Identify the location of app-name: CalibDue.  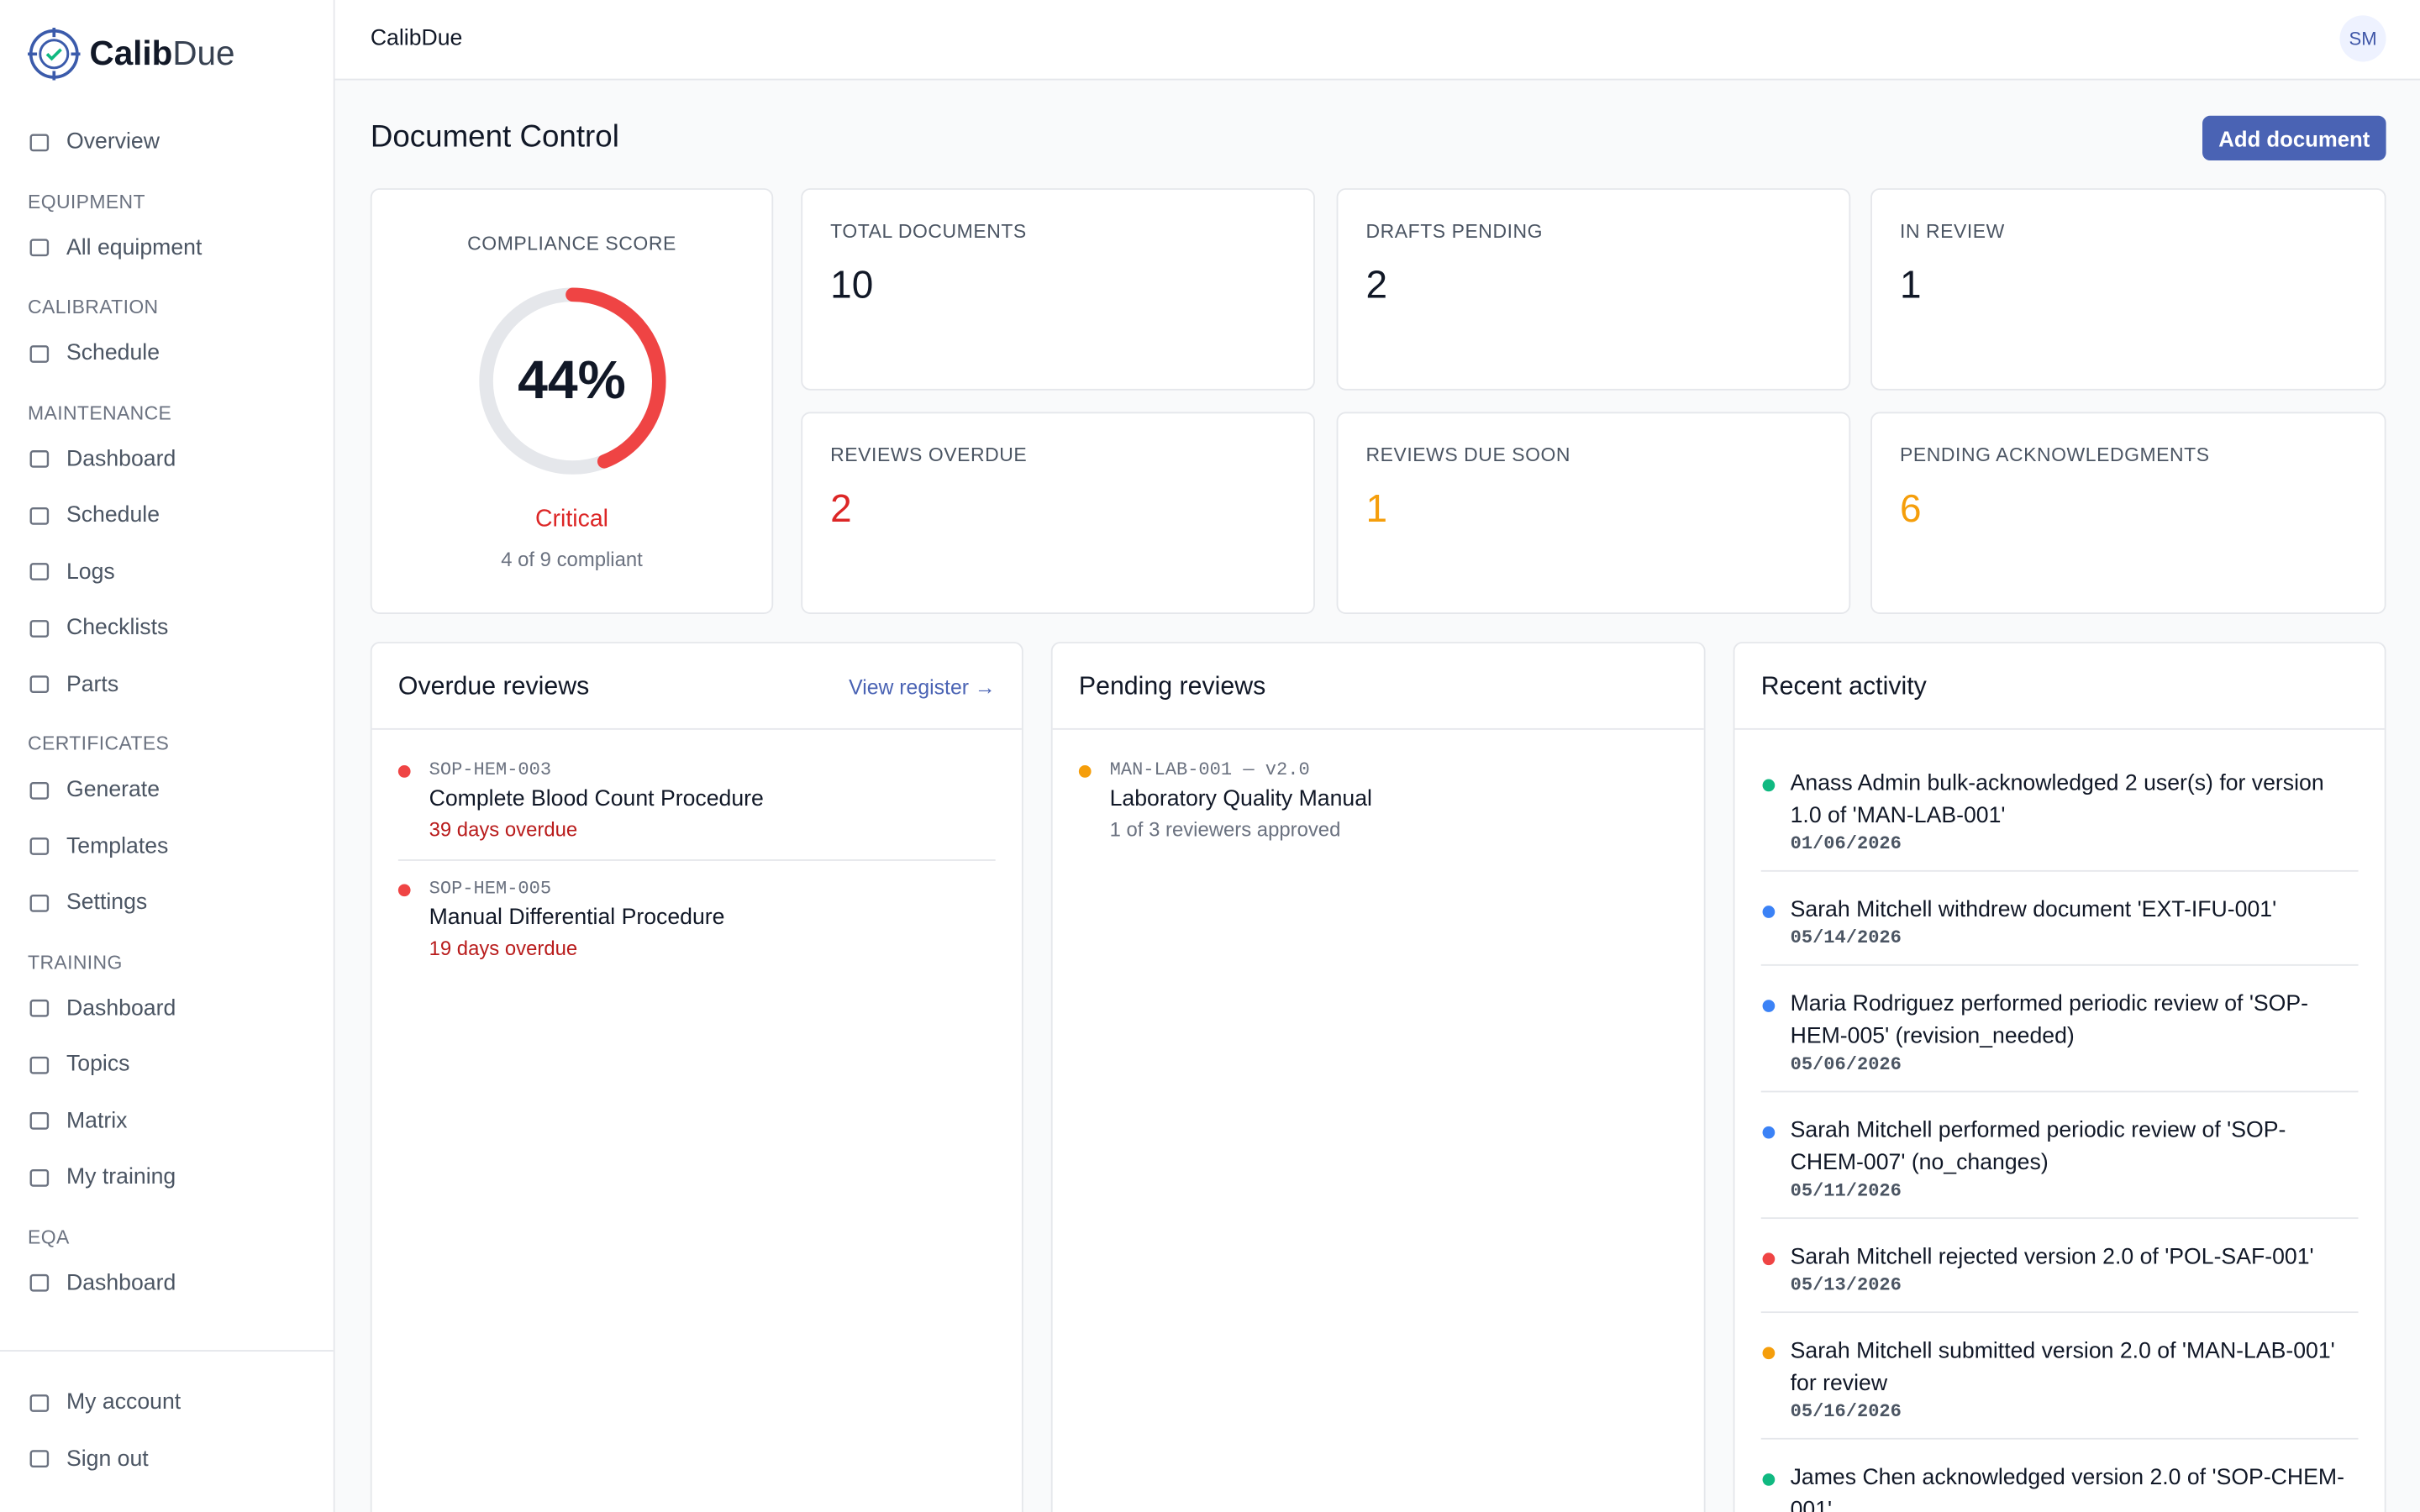
(416, 38).